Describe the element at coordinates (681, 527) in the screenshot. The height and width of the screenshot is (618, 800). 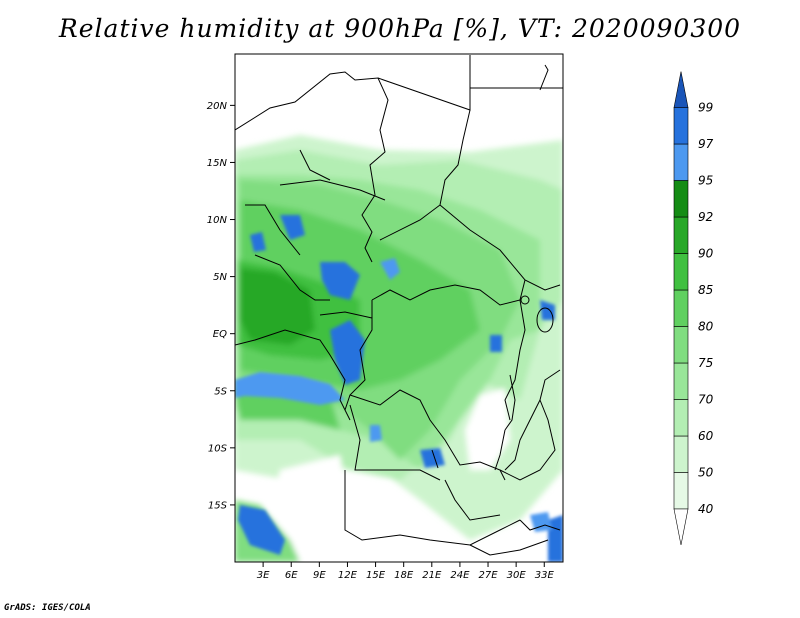
I see `colorbar-bottom-arrow` at that location.